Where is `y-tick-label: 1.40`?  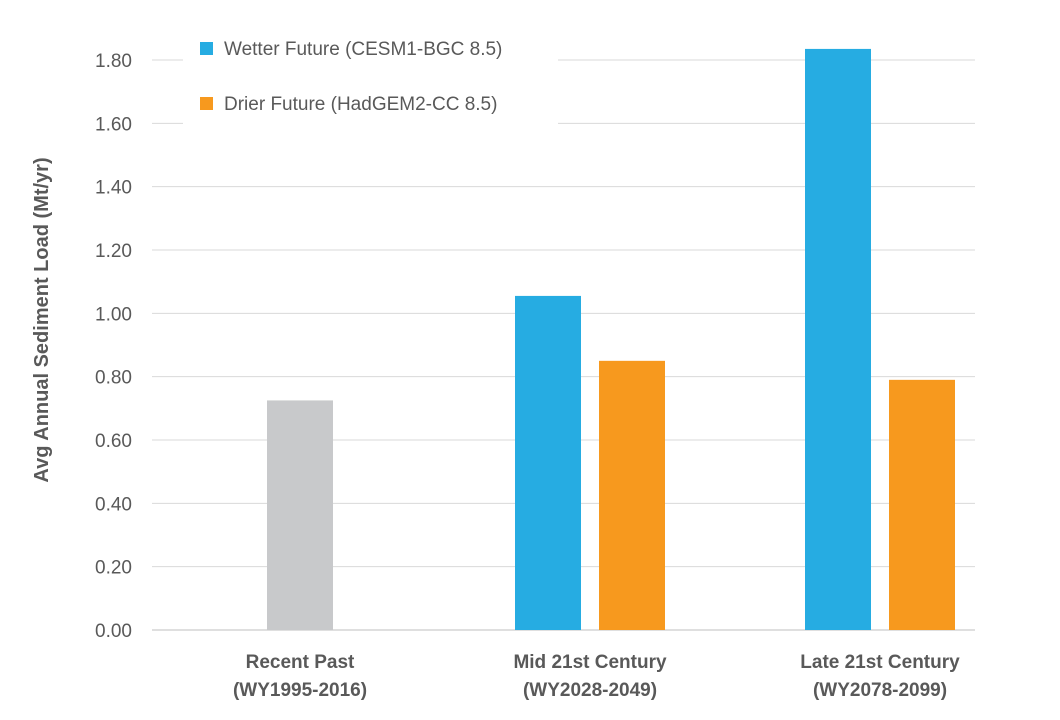
y-tick-label: 1.40 is located at coordinates (113, 188).